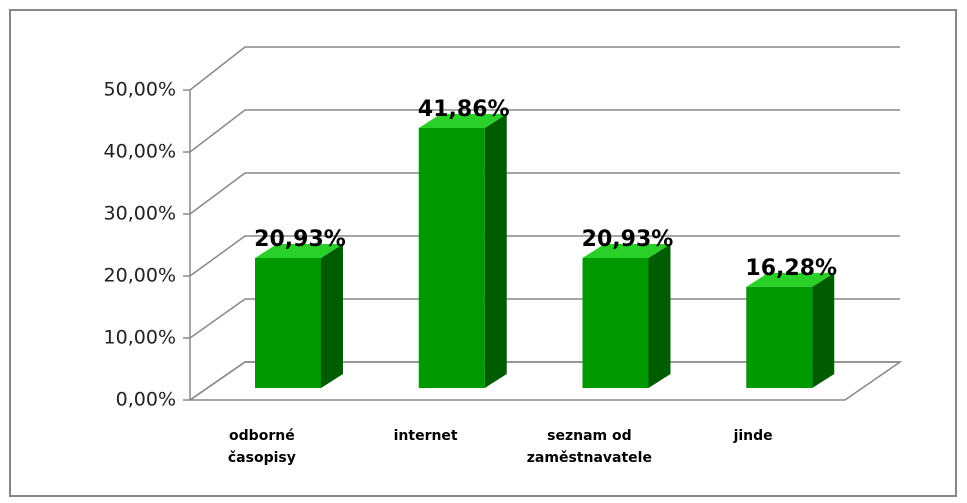 This screenshot has width=967, height=503. Describe the element at coordinates (791, 268) in the screenshot. I see `value-label: 16,28%` at that location.